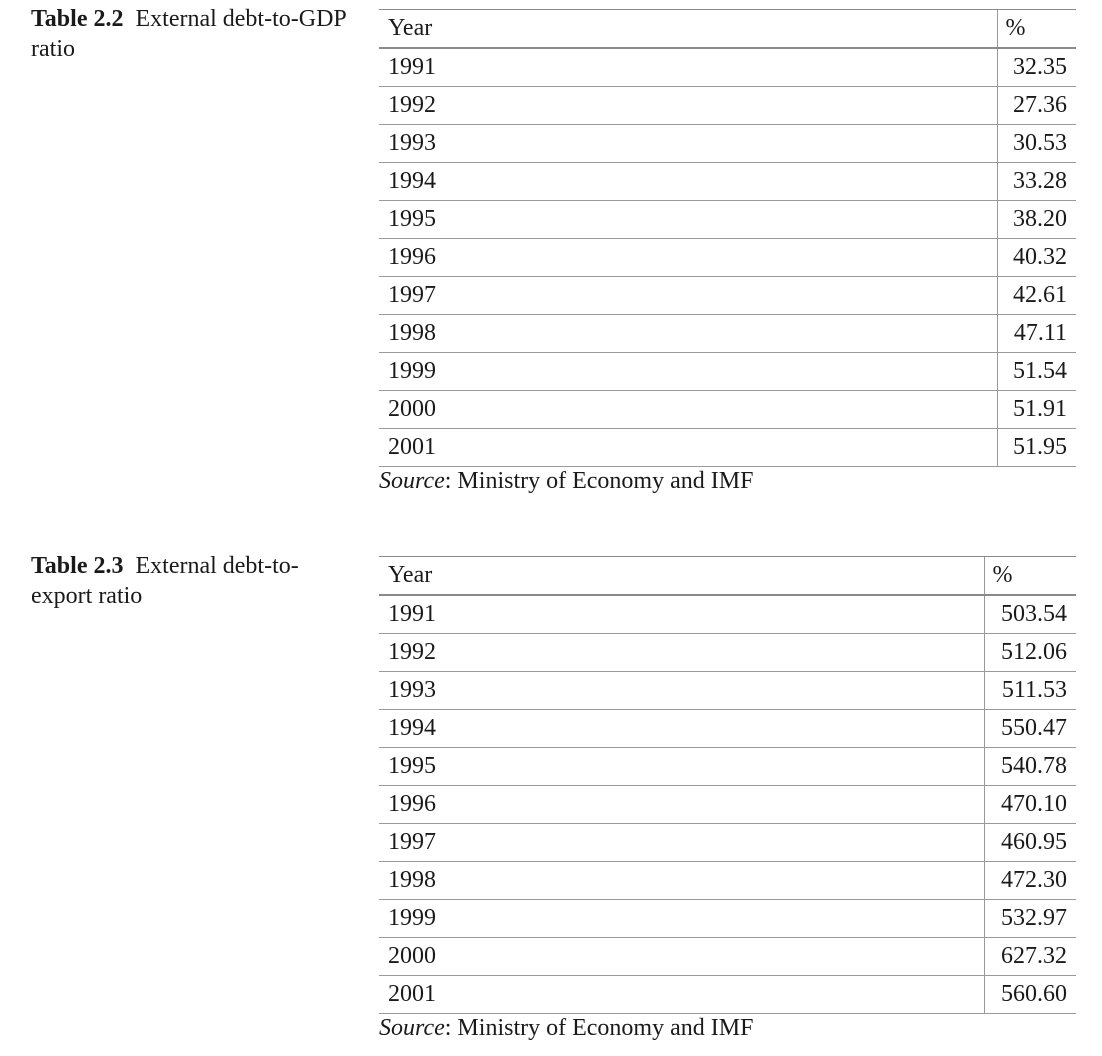  Describe the element at coordinates (1030, 957) in the screenshot. I see `value-cell: 627.32` at that location.